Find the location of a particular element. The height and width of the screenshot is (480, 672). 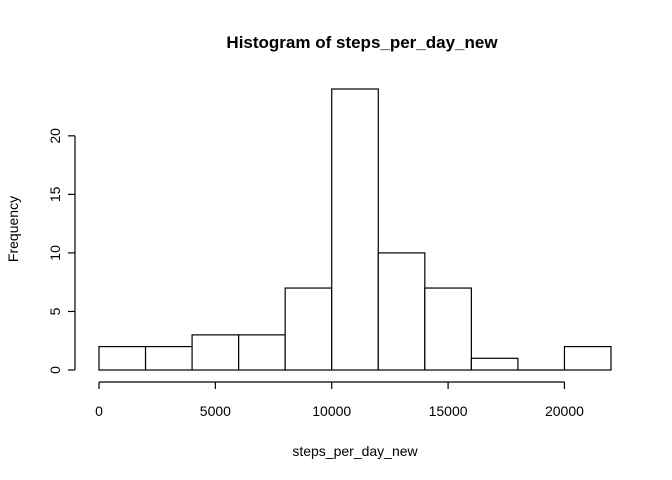

x-tick-label: 5000 is located at coordinates (215, 411).